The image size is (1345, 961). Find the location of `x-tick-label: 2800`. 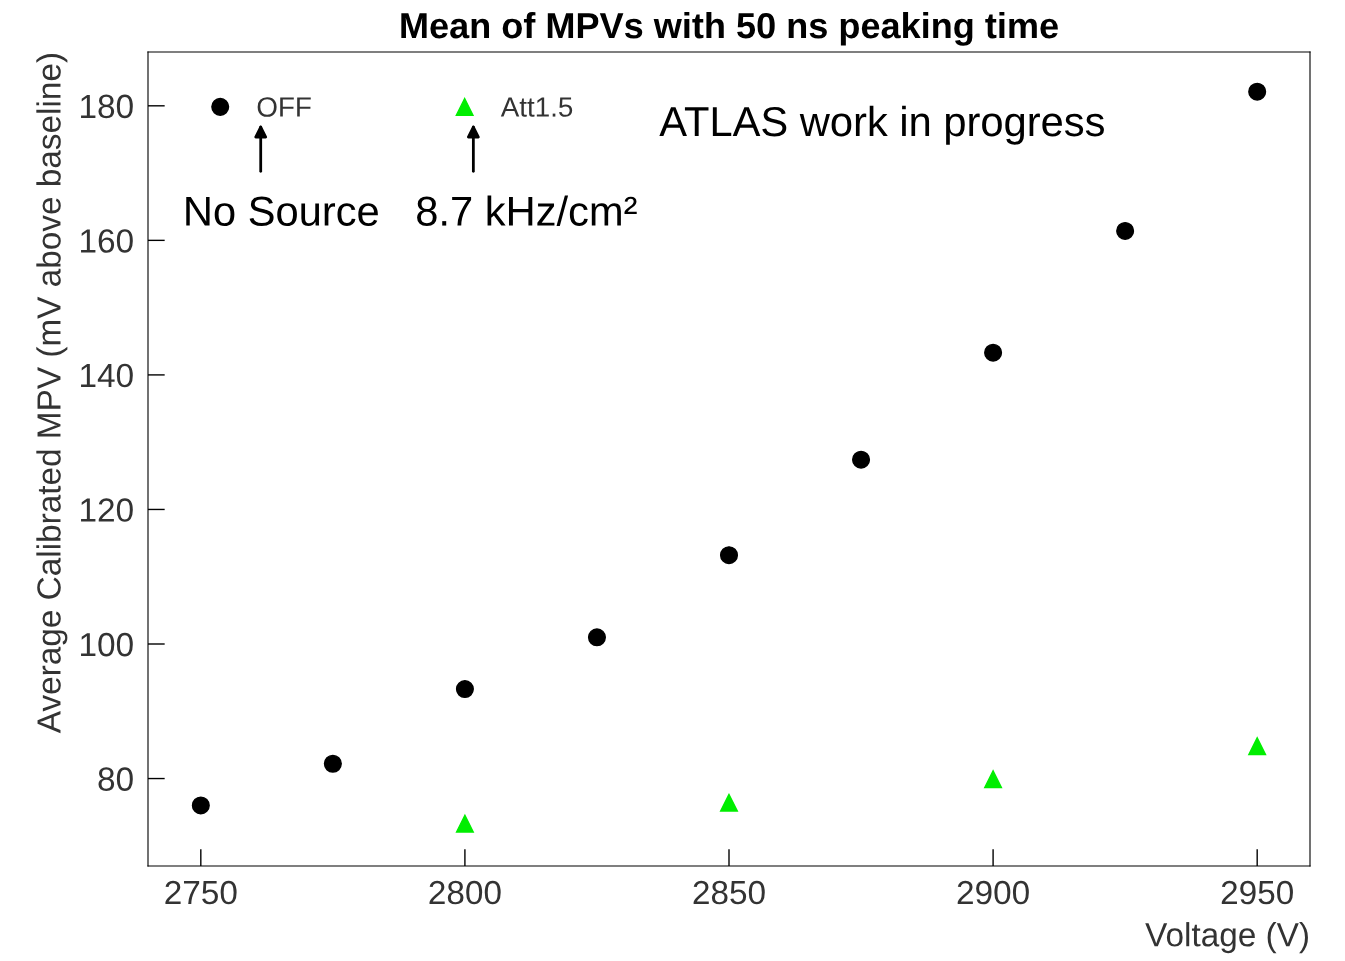

x-tick-label: 2800 is located at coordinates (465, 892).